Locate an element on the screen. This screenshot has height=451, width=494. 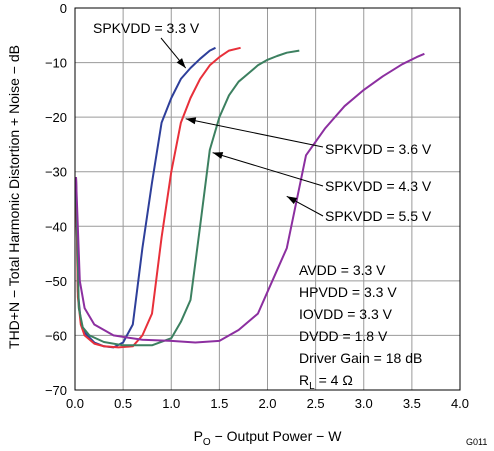
annotation-label: SPKVDD = 5.5 V is located at coordinates (378, 216).